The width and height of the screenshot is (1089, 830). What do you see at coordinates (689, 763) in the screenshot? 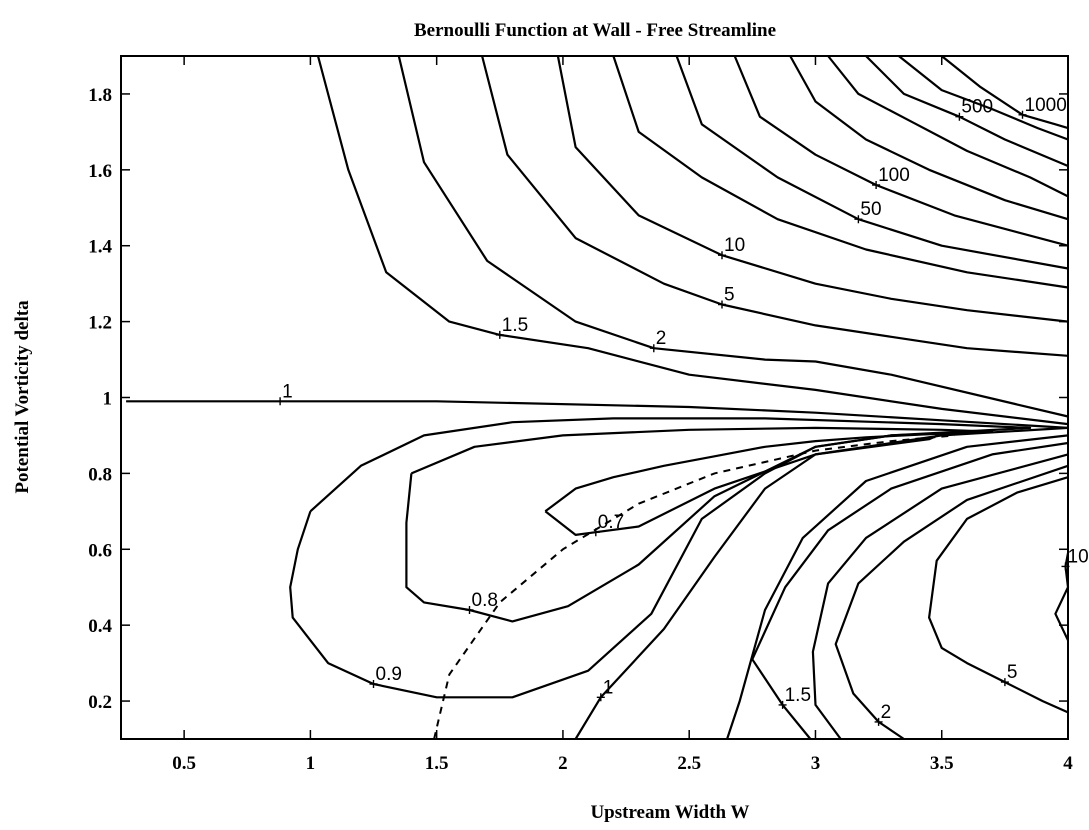
I see `x-tick-label: 2.5` at bounding box center [689, 763].